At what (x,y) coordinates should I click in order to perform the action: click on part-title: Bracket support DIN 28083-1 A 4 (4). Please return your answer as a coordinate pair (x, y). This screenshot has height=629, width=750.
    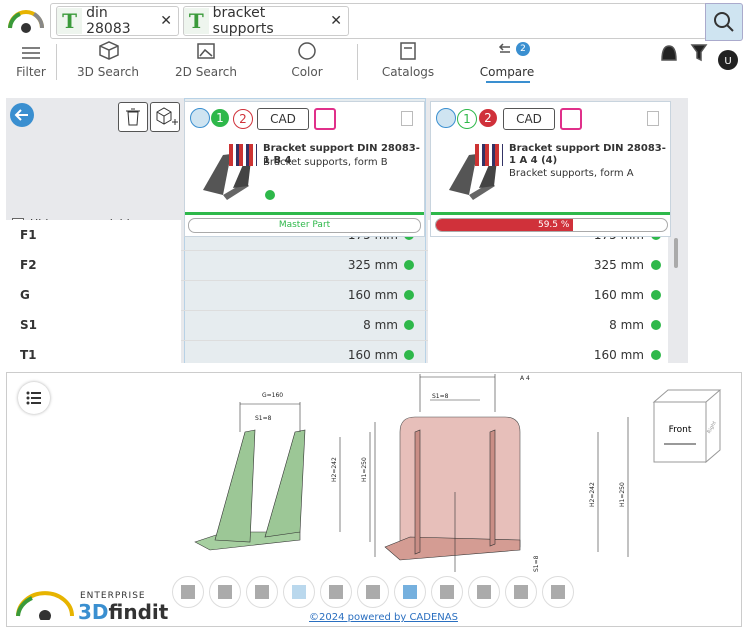
    Looking at the image, I should click on (587, 154).